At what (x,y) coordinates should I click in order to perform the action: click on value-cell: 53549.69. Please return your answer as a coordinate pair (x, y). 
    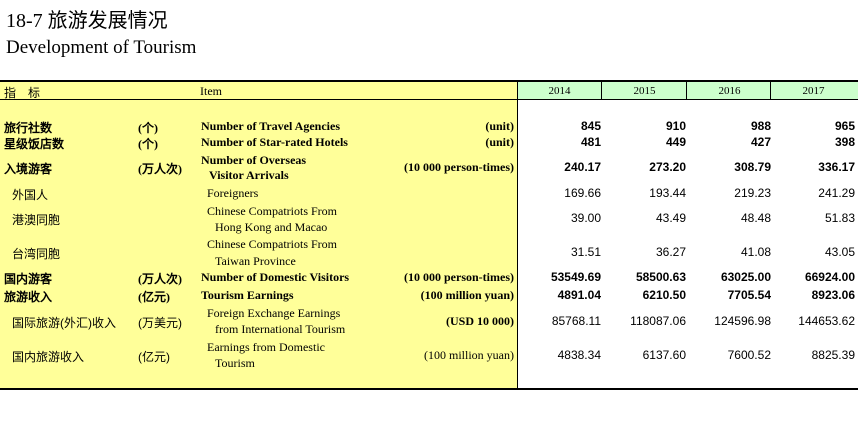
    Looking at the image, I should click on (575, 277).